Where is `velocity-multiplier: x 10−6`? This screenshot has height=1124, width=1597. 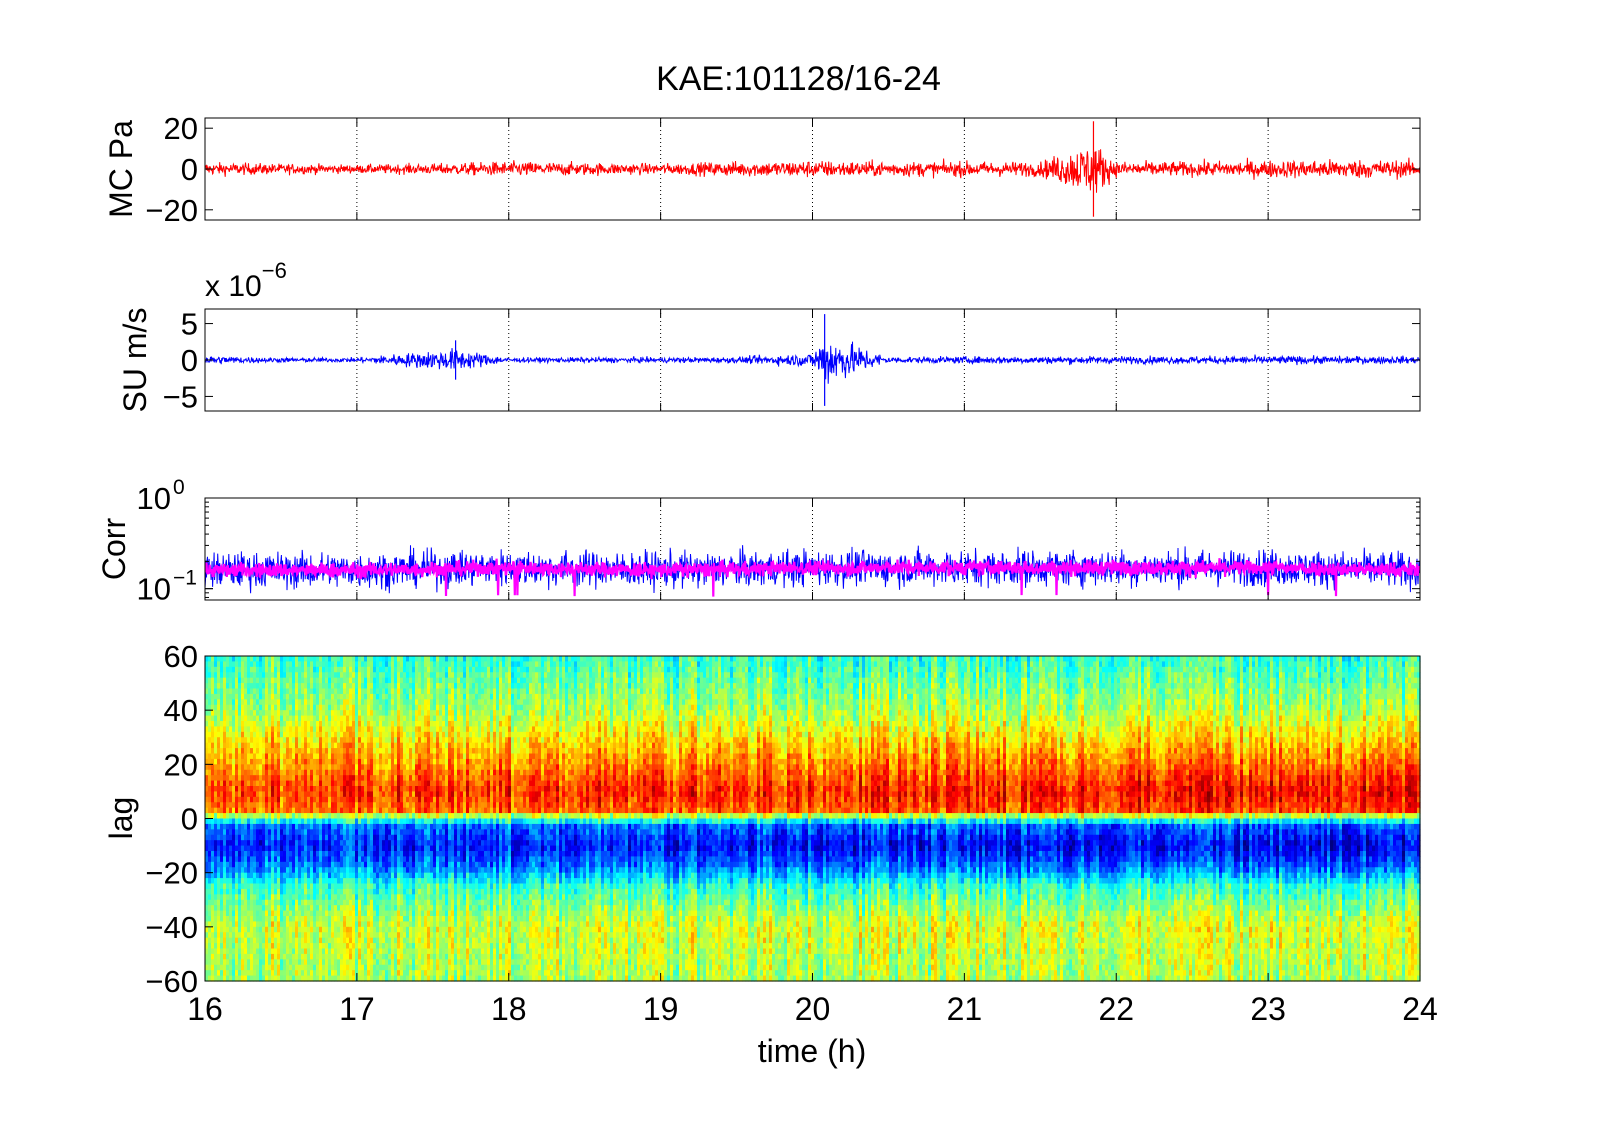 velocity-multiplier: x 10−6 is located at coordinates (246, 280).